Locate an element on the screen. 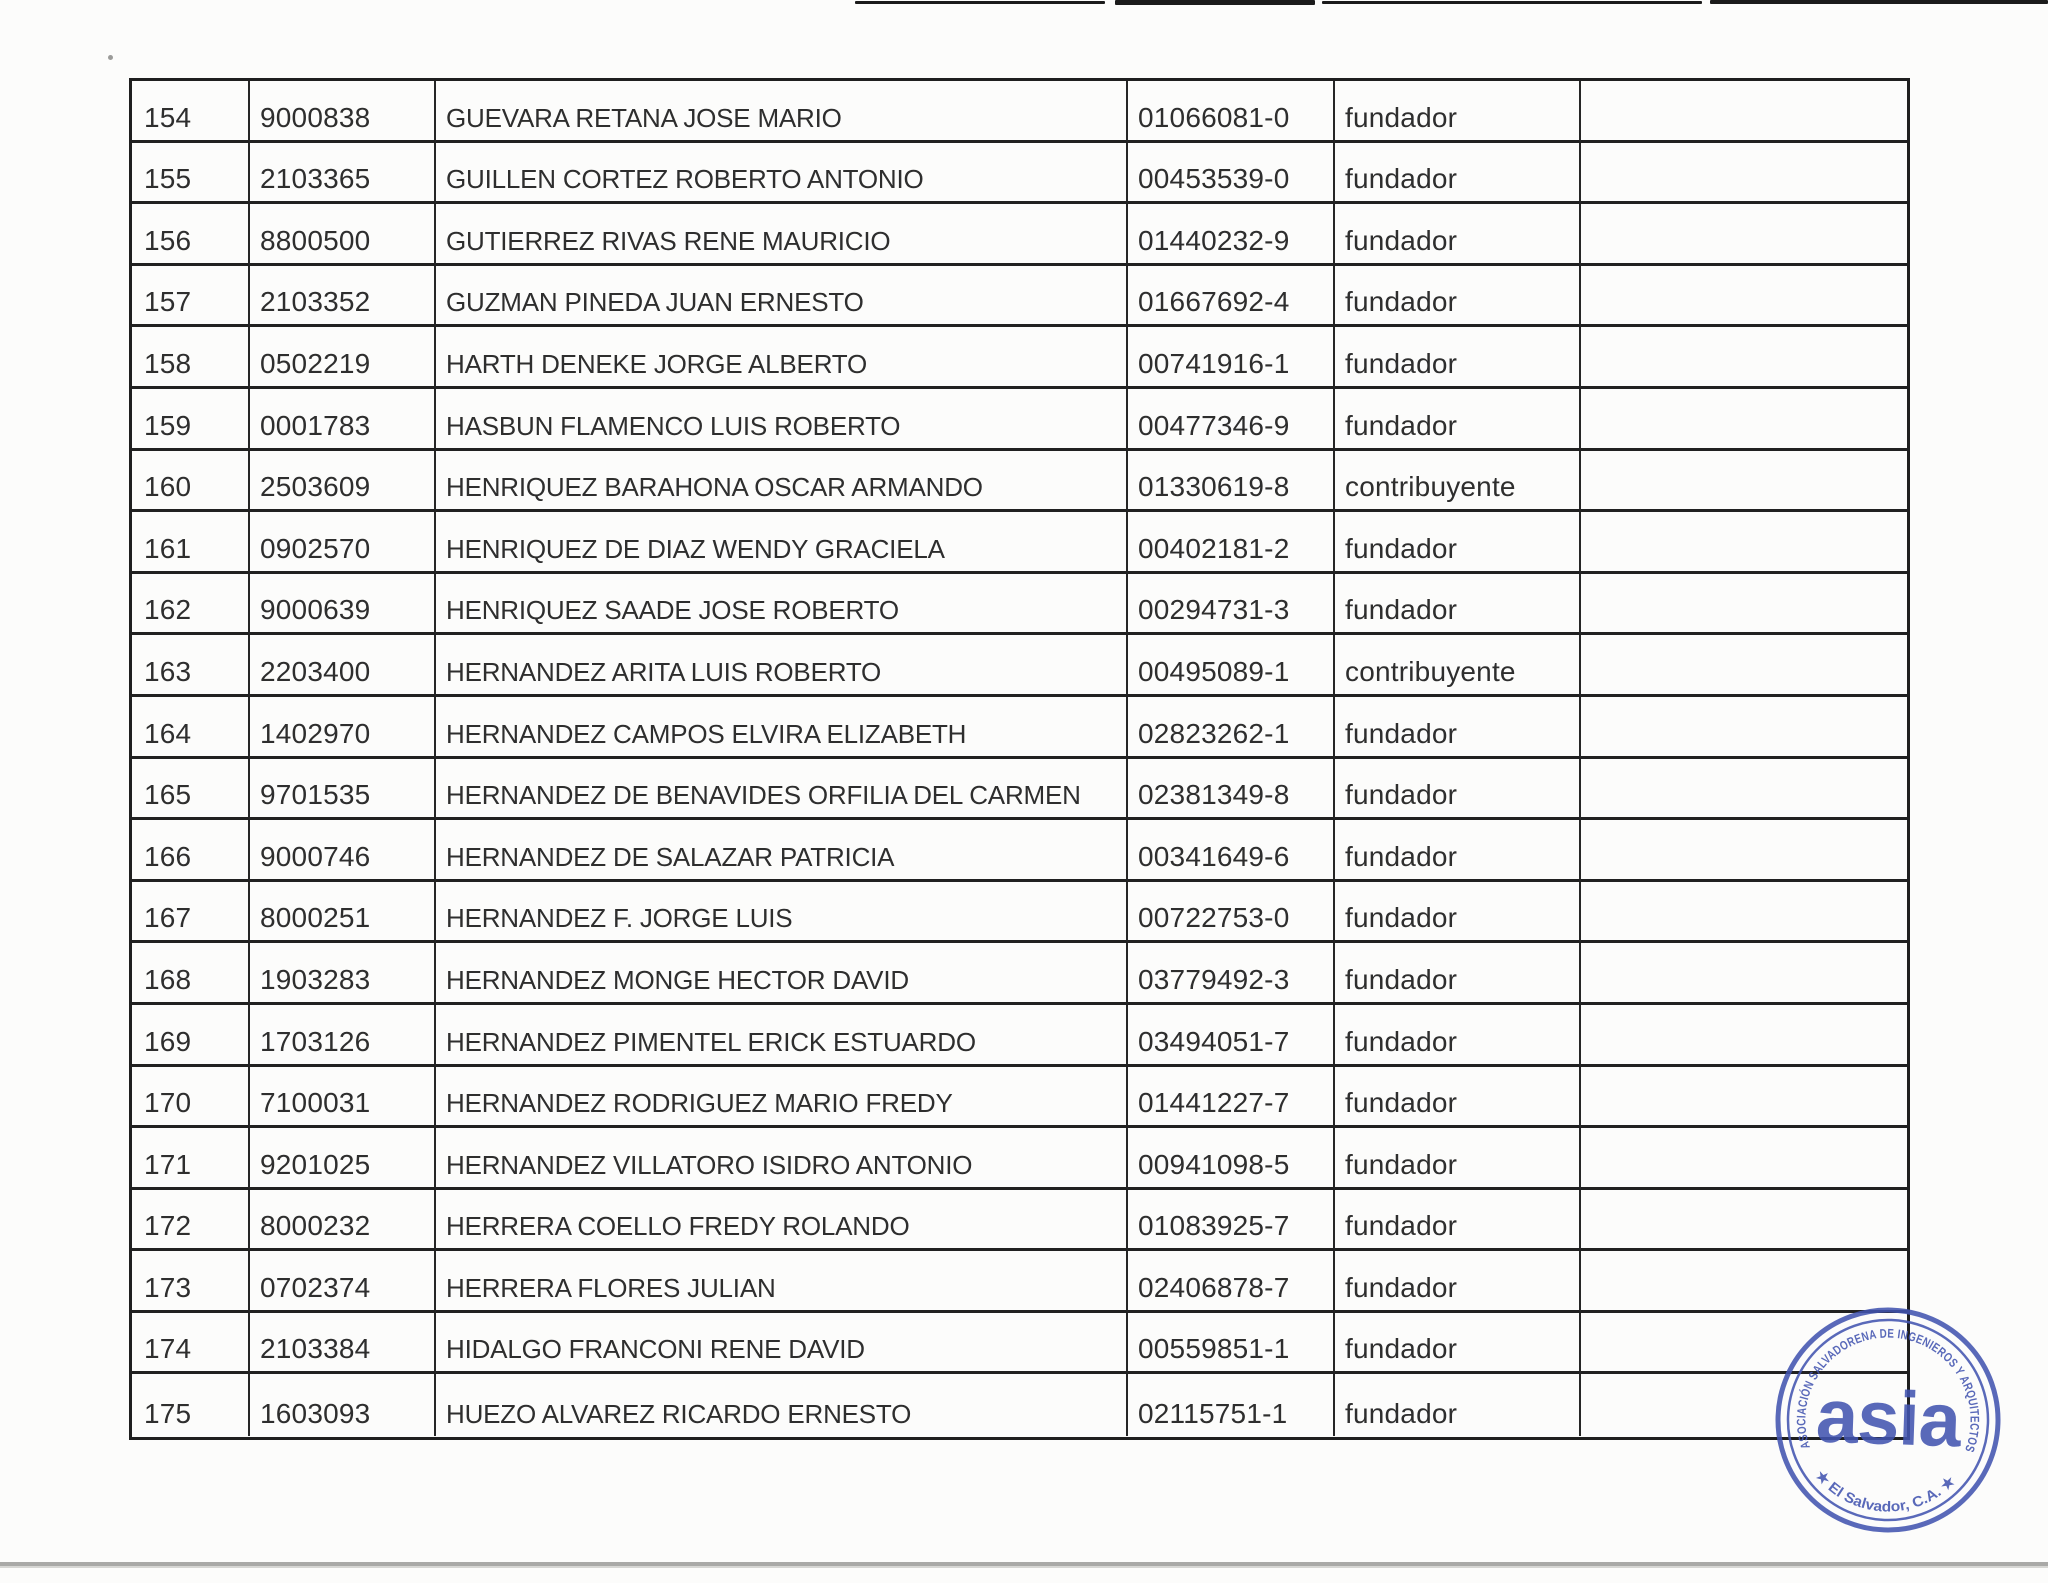  cell-row-number: 154 is located at coordinates (191, 112).